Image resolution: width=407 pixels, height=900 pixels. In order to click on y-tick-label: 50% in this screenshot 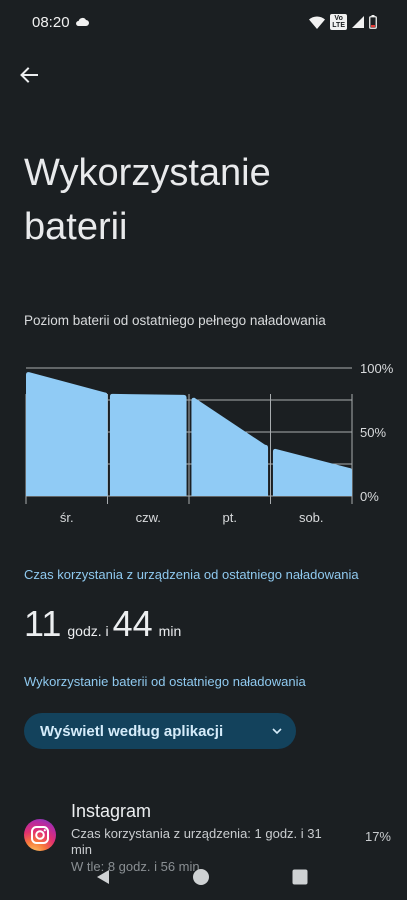, I will do `click(373, 432)`.